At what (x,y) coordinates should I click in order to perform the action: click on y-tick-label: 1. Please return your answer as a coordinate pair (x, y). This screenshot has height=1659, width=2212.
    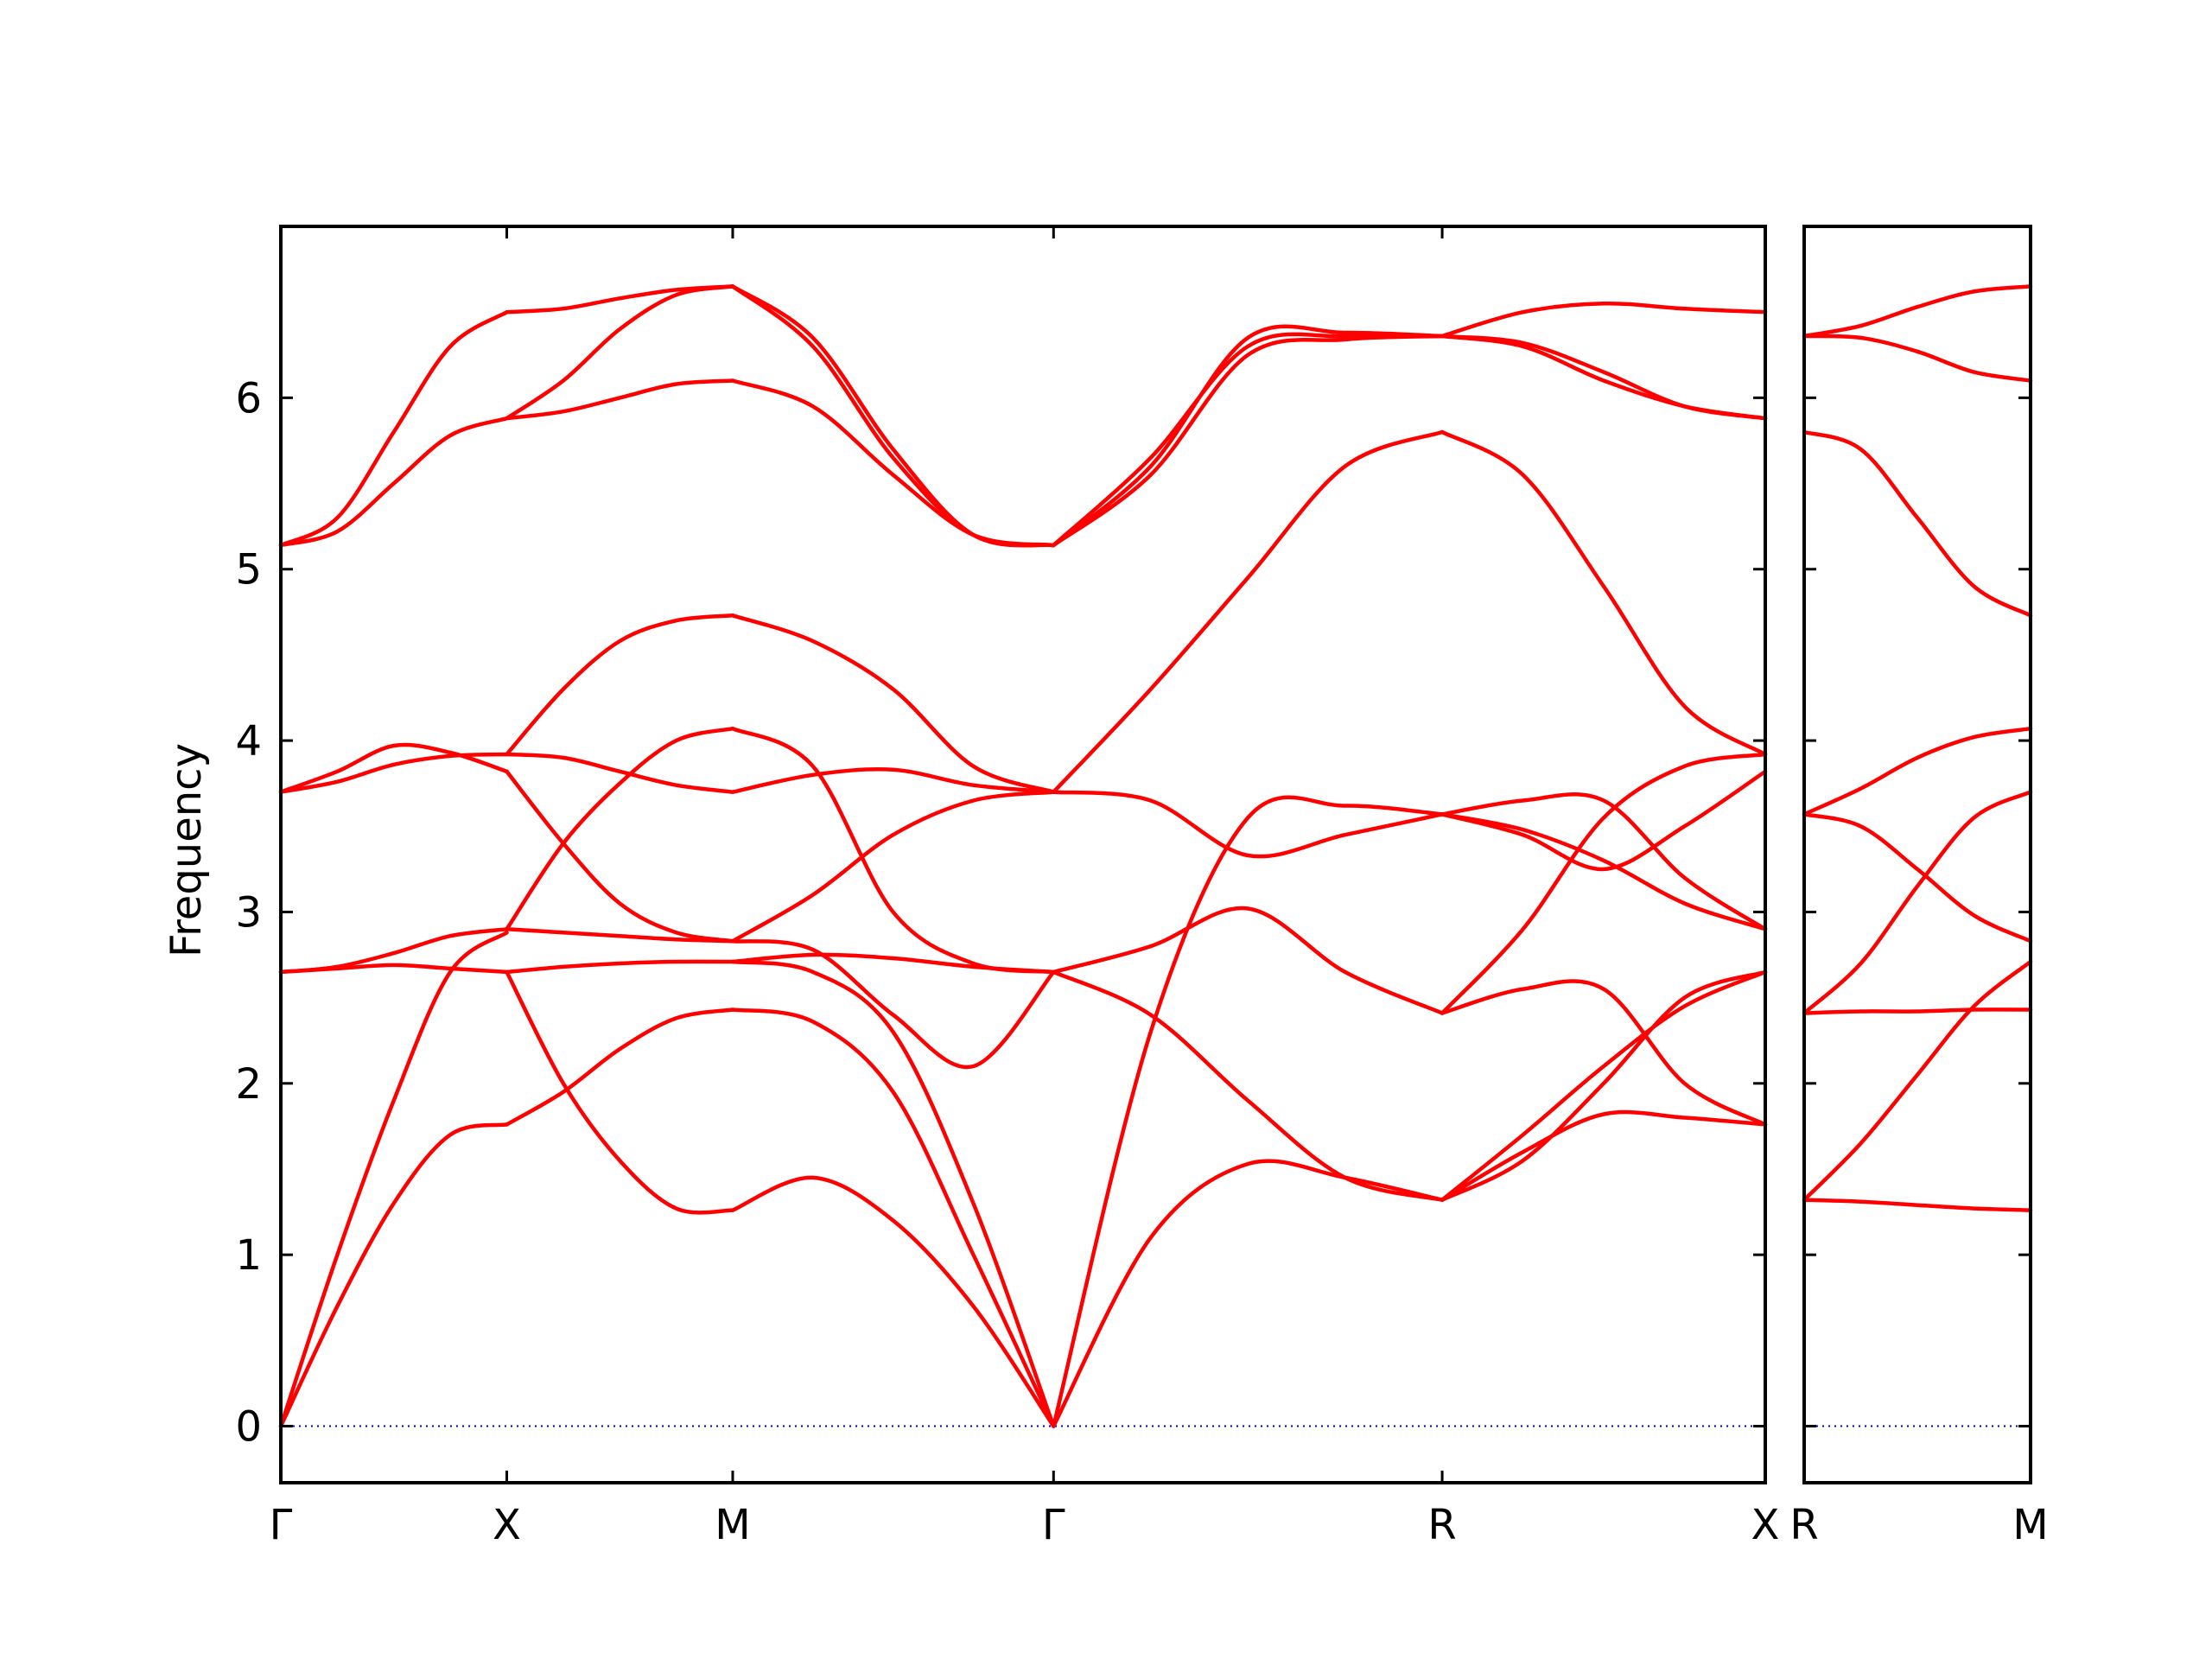
    Looking at the image, I should click on (248, 1255).